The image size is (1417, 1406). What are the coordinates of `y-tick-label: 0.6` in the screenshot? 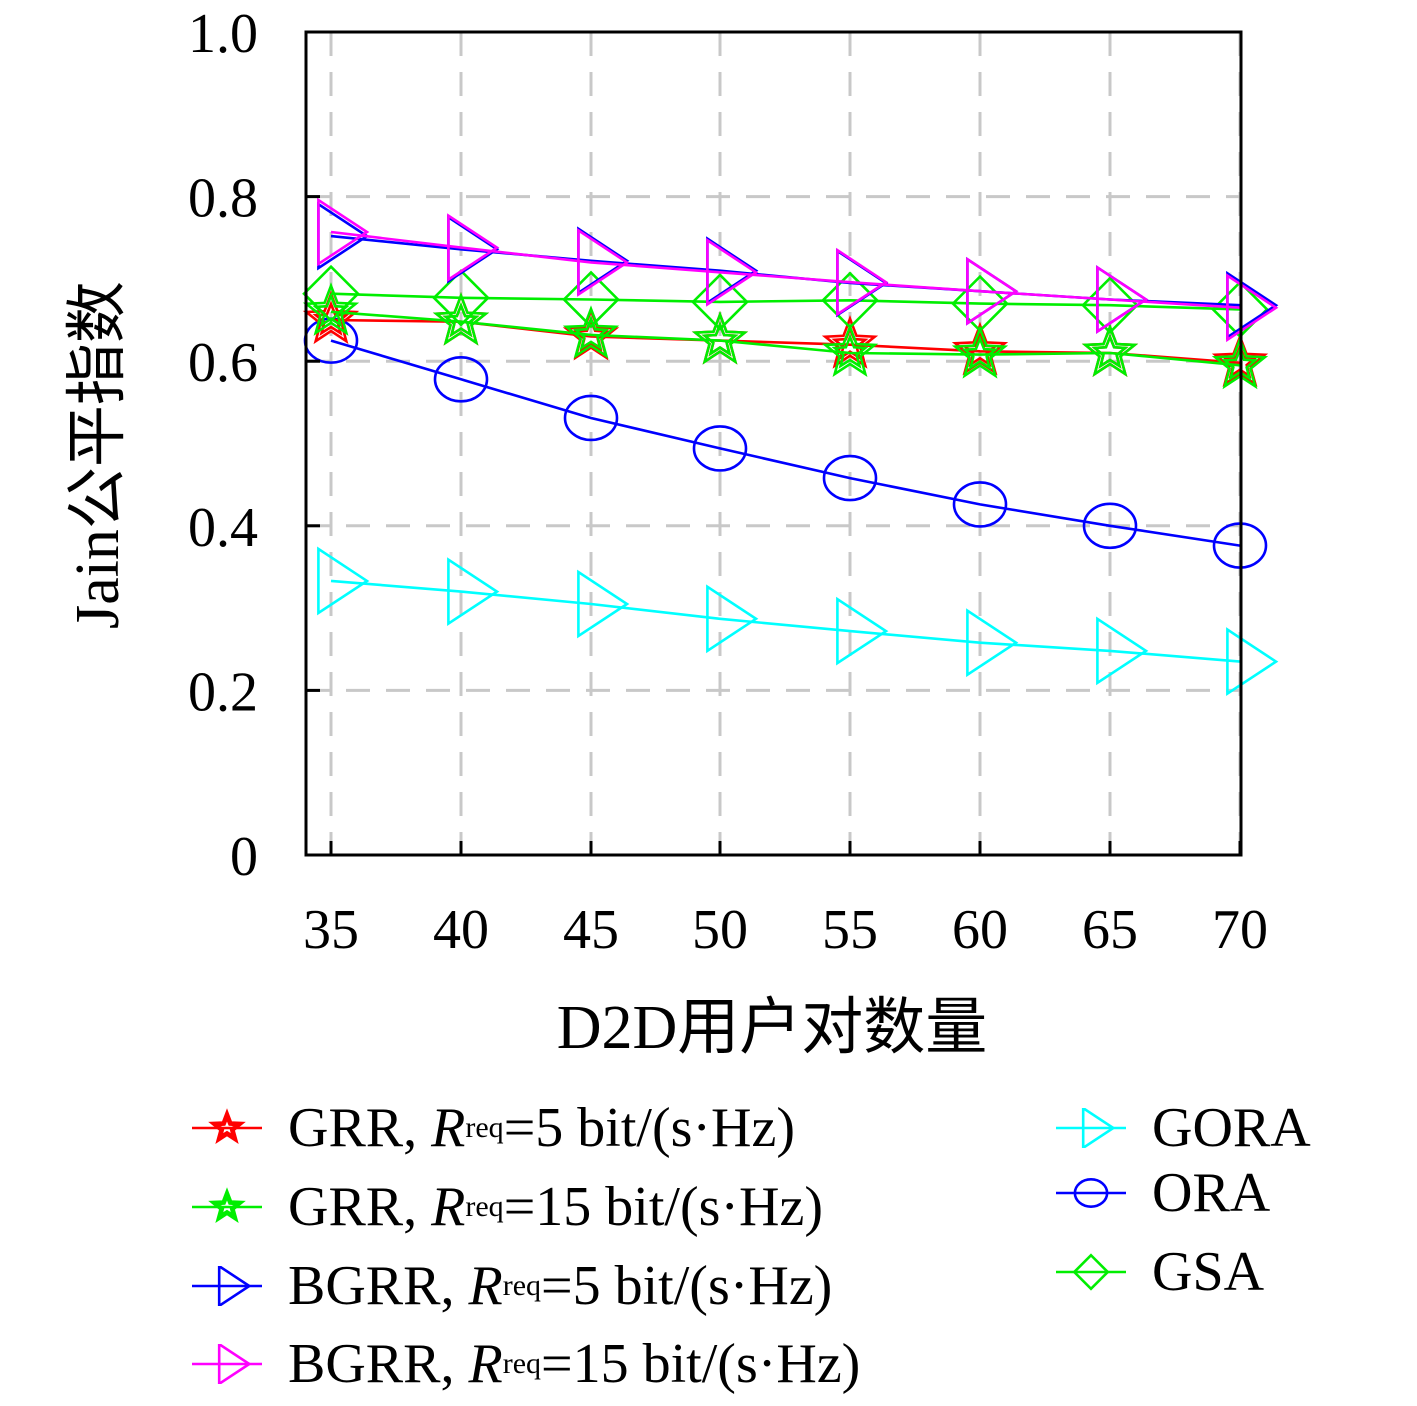 It's located at (223, 363).